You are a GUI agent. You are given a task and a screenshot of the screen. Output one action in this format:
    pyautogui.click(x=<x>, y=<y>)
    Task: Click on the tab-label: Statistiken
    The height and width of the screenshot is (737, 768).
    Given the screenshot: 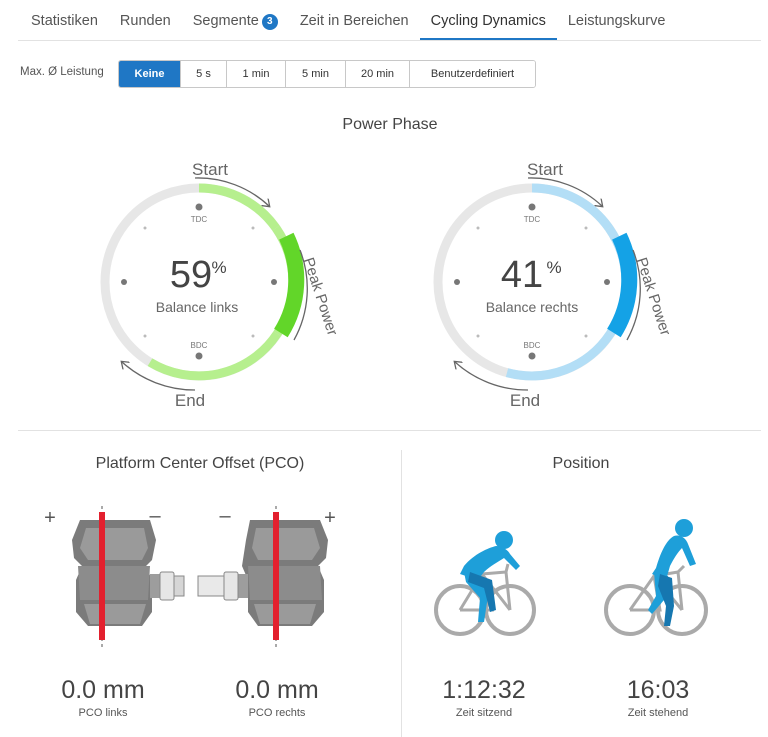 What is the action you would take?
    pyautogui.click(x=64, y=21)
    